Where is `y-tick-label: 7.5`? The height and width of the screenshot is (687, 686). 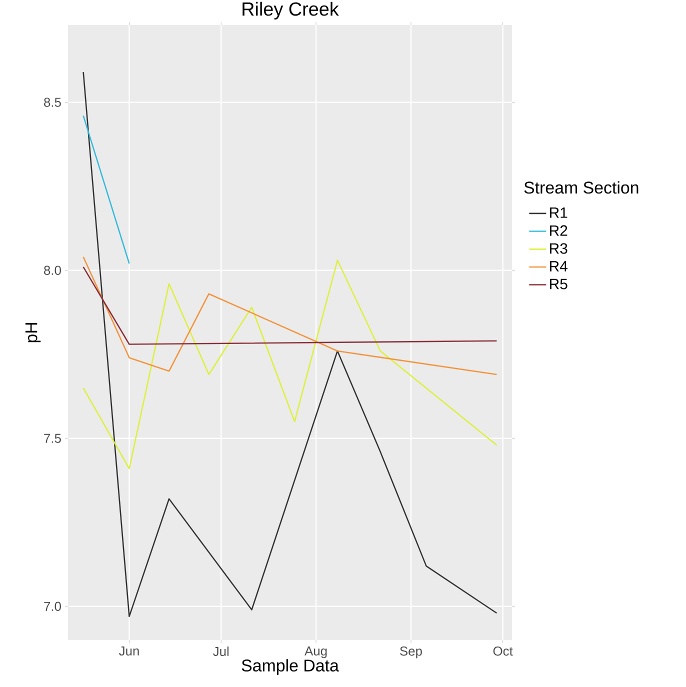 y-tick-label: 7.5 is located at coordinates (52, 438).